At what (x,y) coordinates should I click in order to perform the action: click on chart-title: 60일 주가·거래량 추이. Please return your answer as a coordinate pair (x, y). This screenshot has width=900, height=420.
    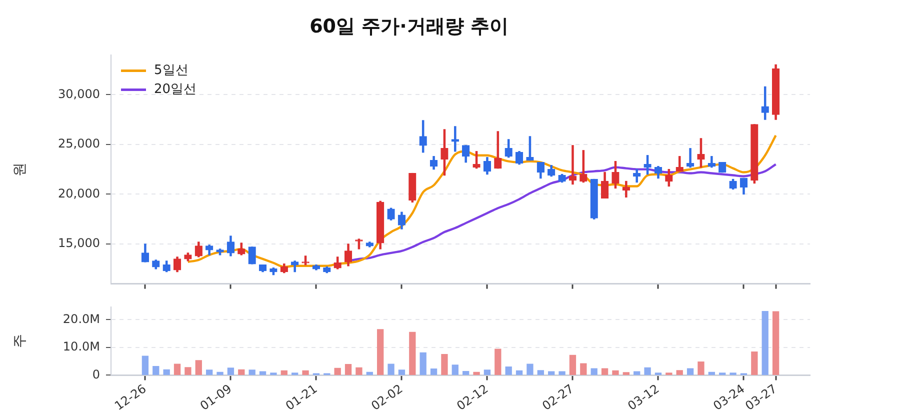
    Looking at the image, I should click on (409, 26).